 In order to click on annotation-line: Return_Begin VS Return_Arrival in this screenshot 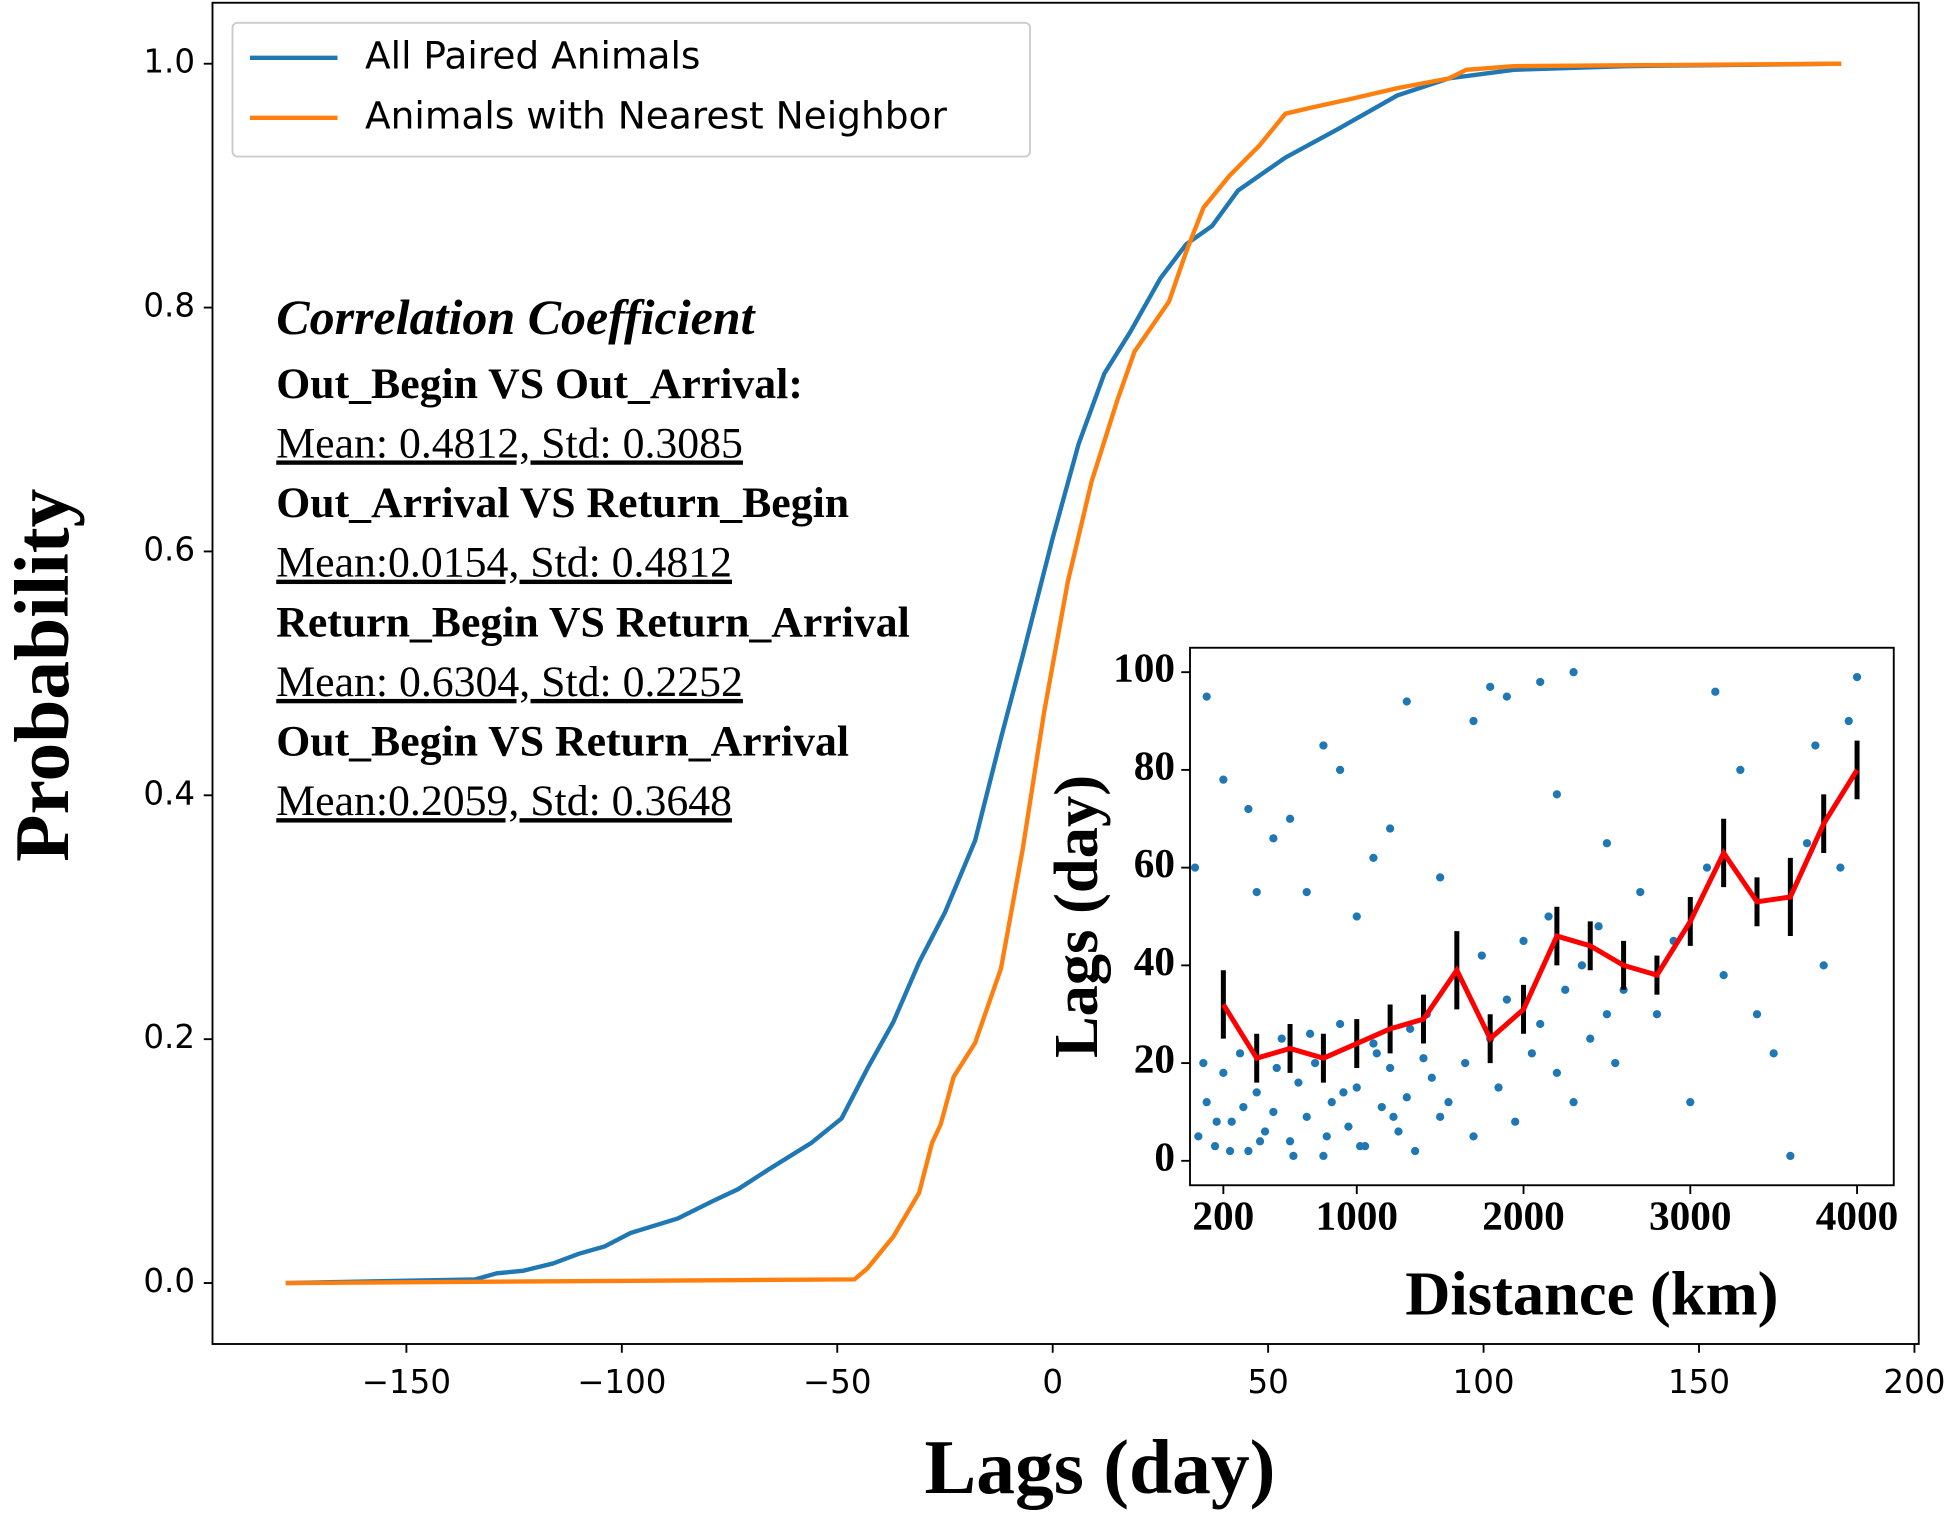, I will do `click(593, 622)`.